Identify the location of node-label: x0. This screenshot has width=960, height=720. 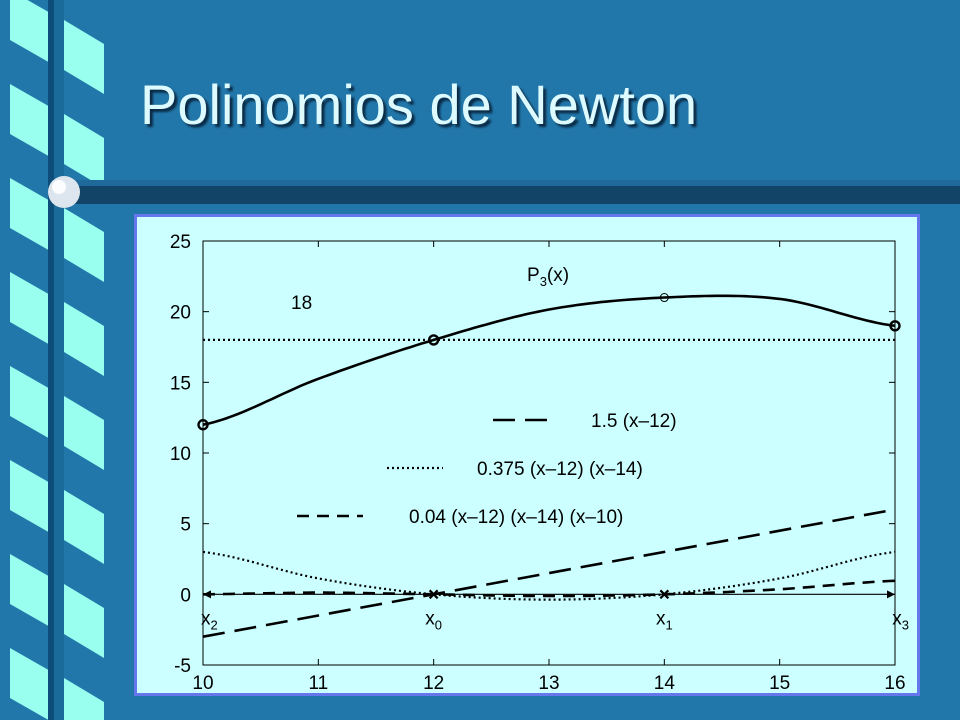
(433, 620).